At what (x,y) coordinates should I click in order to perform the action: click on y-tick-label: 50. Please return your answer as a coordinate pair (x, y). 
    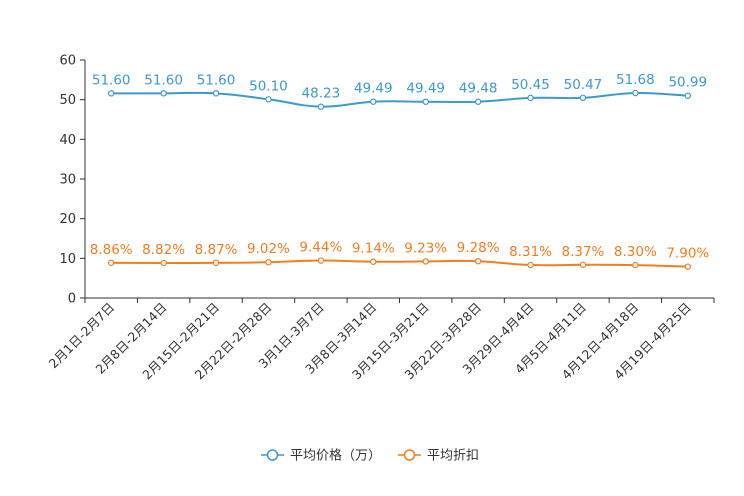
    Looking at the image, I should click on (67, 100).